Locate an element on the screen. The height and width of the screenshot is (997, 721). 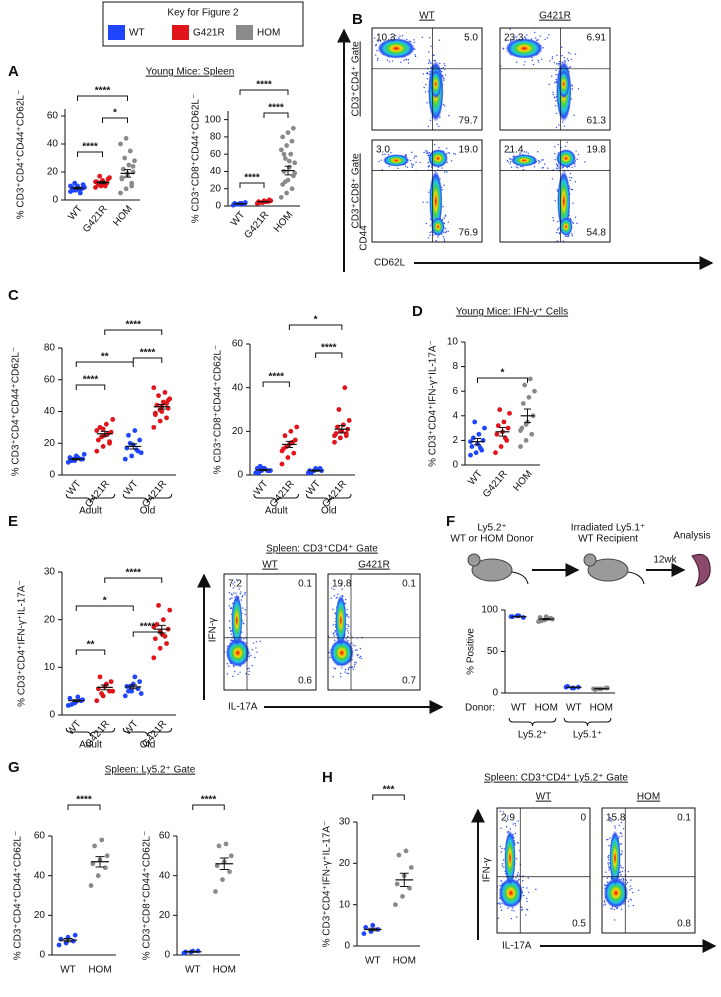
quadrant-value: 2.9 is located at coordinates (508, 818).